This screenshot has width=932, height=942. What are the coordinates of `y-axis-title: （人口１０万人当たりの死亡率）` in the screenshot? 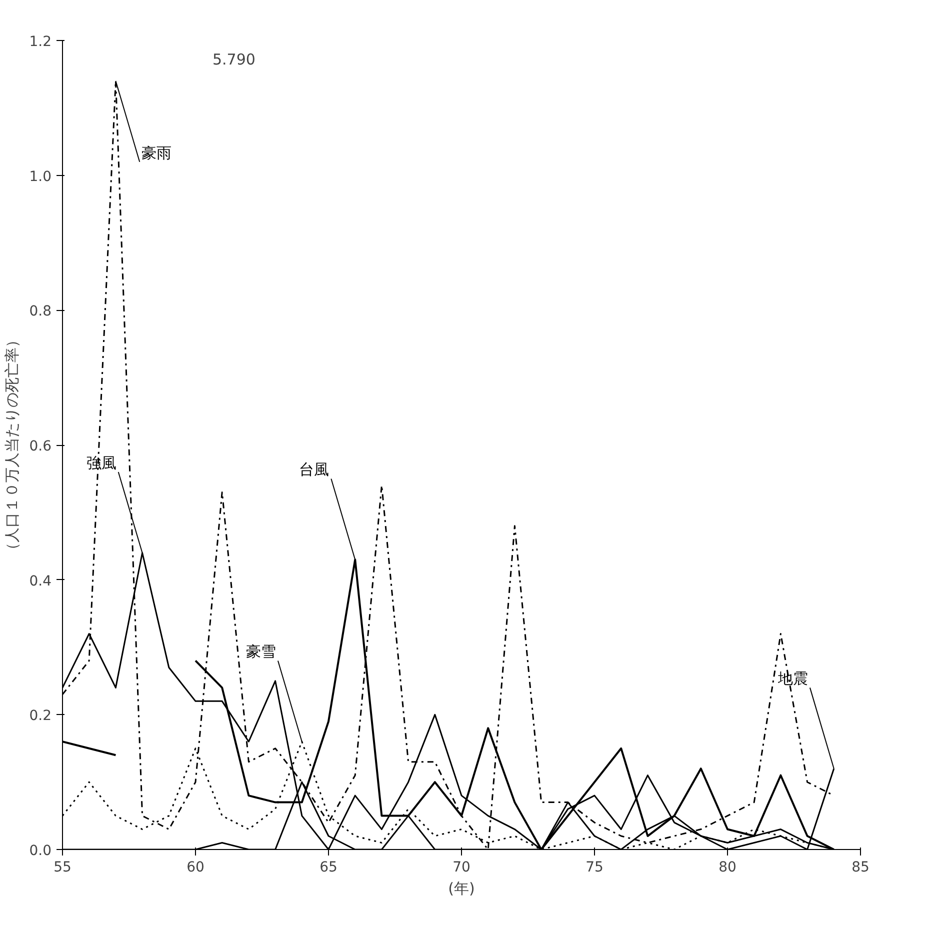 It's located at (12, 445).